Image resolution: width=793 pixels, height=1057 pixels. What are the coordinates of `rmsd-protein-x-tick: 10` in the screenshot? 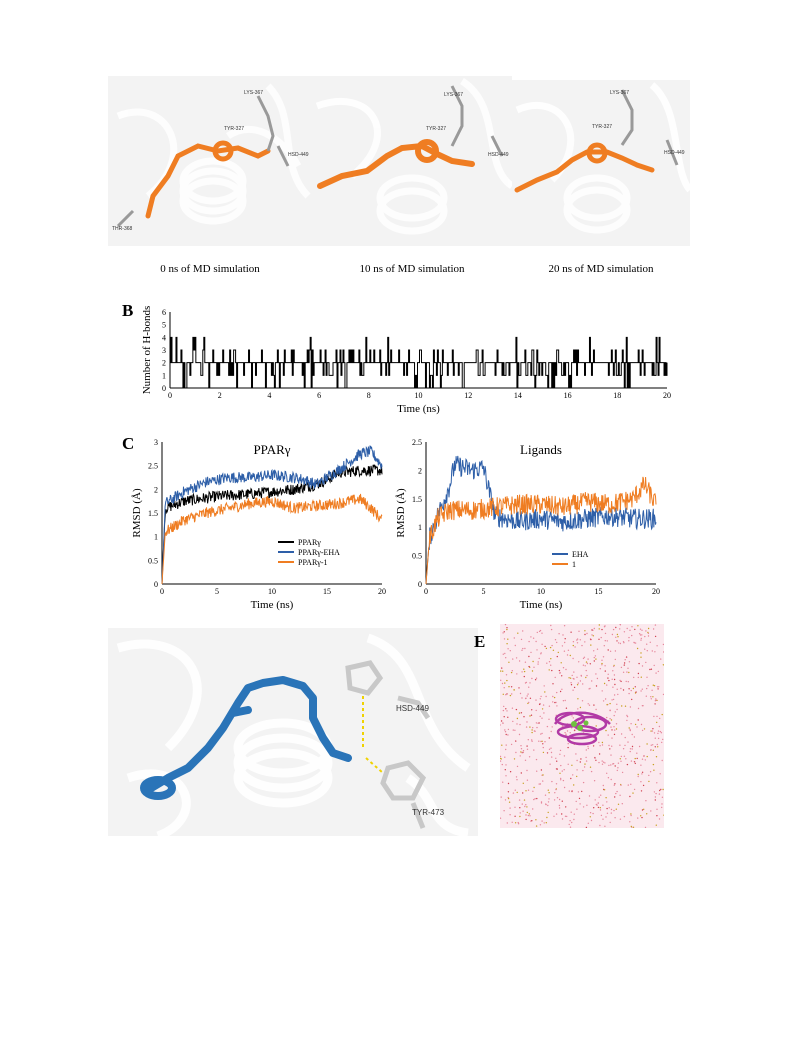 It's located at (272, 591).